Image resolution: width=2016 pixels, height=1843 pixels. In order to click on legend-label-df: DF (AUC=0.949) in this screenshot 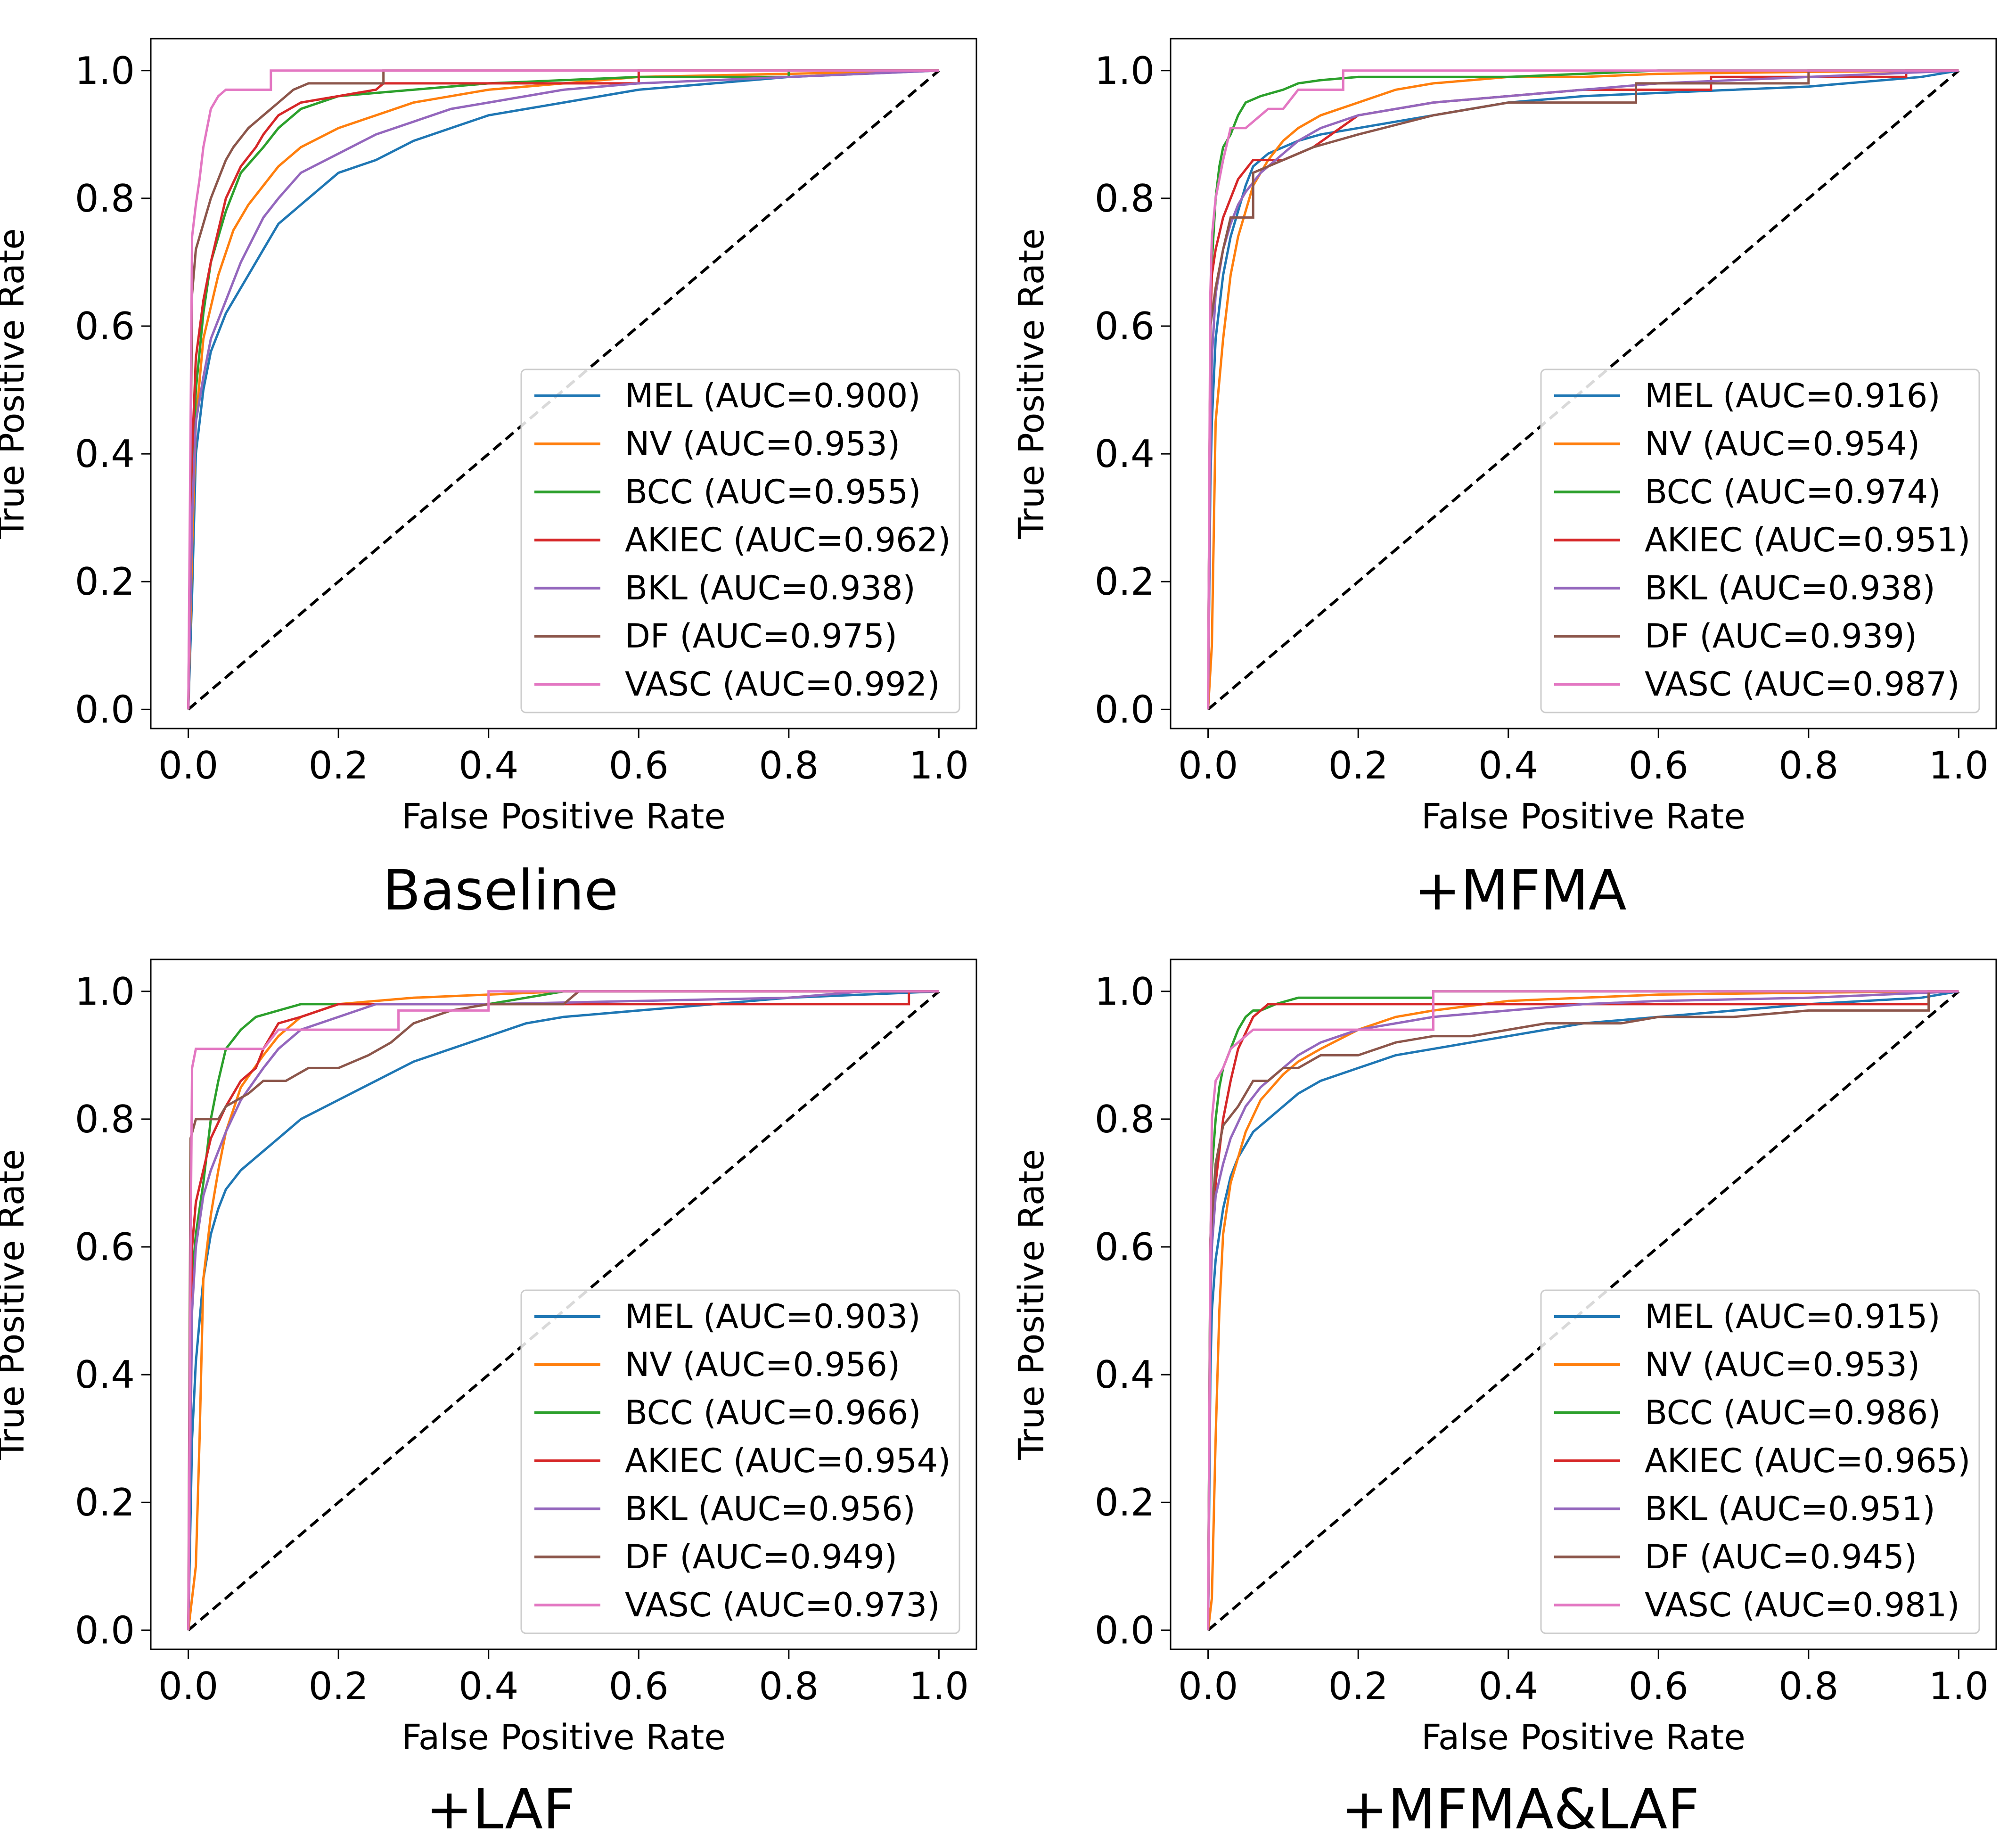, I will do `click(761, 1557)`.